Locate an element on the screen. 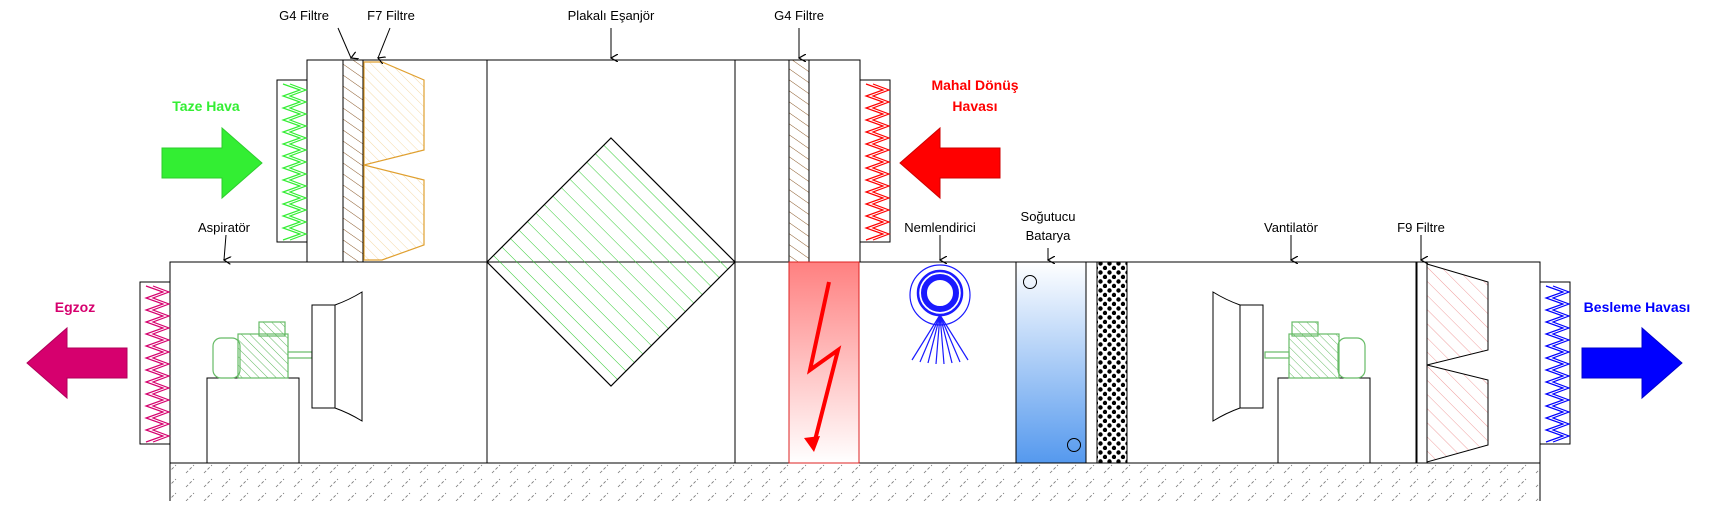 This screenshot has width=1715, height=506. fresh-air-louver is located at coordinates (292, 161).